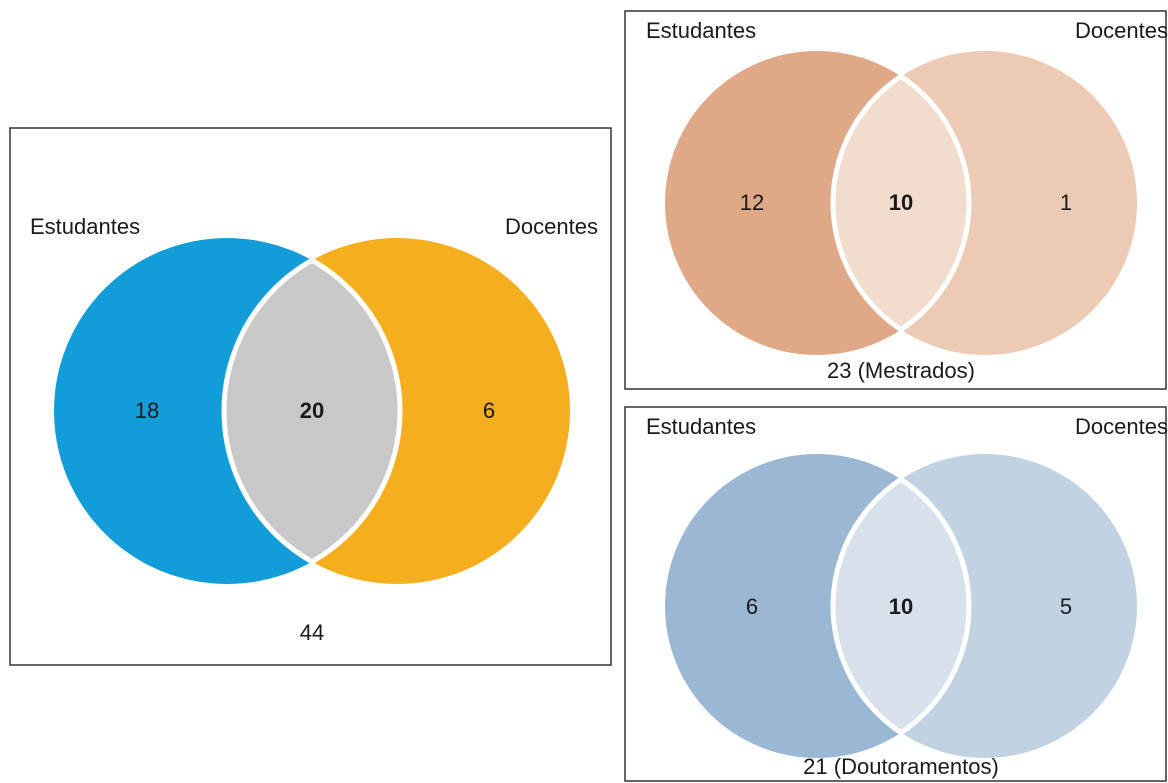 The height and width of the screenshot is (783, 1168). What do you see at coordinates (147, 410) in the screenshot?
I see `venn-total-left-only: 18` at bounding box center [147, 410].